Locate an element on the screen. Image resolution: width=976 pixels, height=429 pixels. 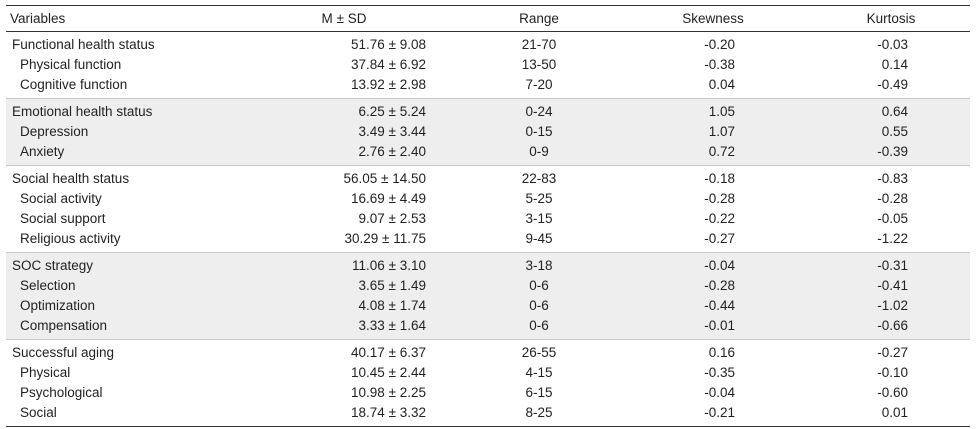
cell-skewness: -0.27 is located at coordinates (719, 238).